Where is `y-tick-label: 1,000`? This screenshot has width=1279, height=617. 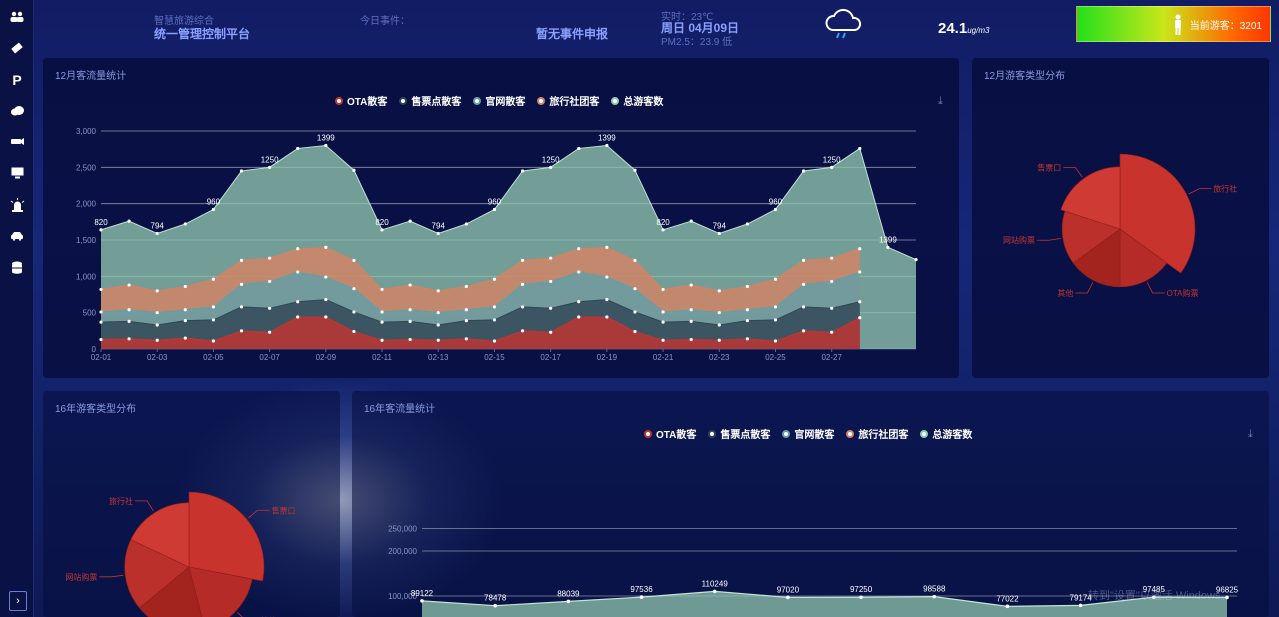 y-tick-label: 1,000 is located at coordinates (86, 276).